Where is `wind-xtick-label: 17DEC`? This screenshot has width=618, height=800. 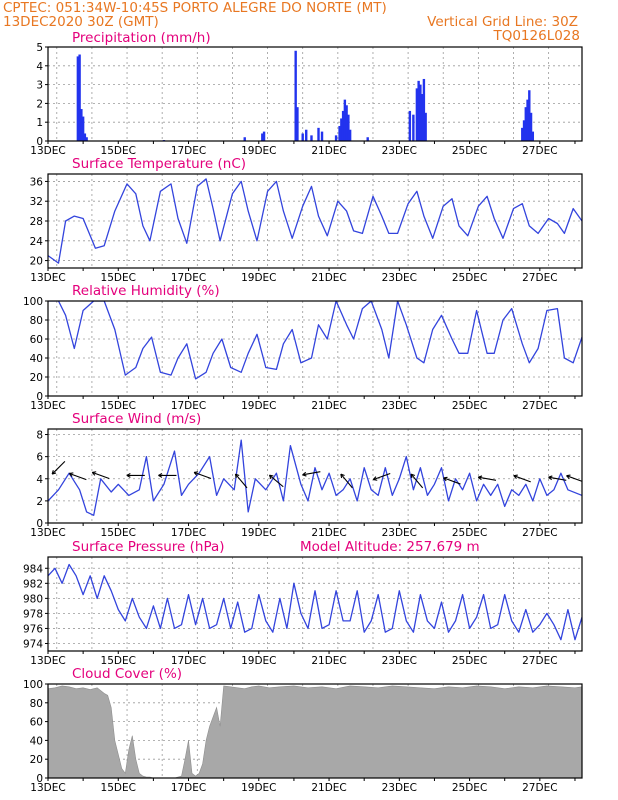
wind-xtick-label: 17DEC is located at coordinates (188, 533).